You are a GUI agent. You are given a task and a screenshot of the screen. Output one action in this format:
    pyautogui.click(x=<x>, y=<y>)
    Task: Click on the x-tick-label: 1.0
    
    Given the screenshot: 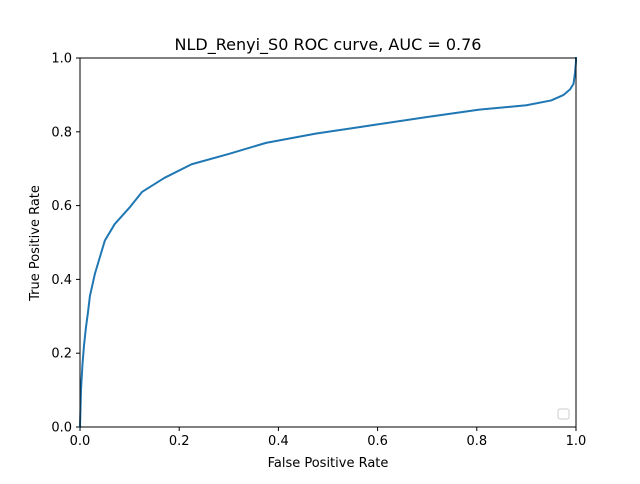 What is the action you would take?
    pyautogui.click(x=576, y=441)
    